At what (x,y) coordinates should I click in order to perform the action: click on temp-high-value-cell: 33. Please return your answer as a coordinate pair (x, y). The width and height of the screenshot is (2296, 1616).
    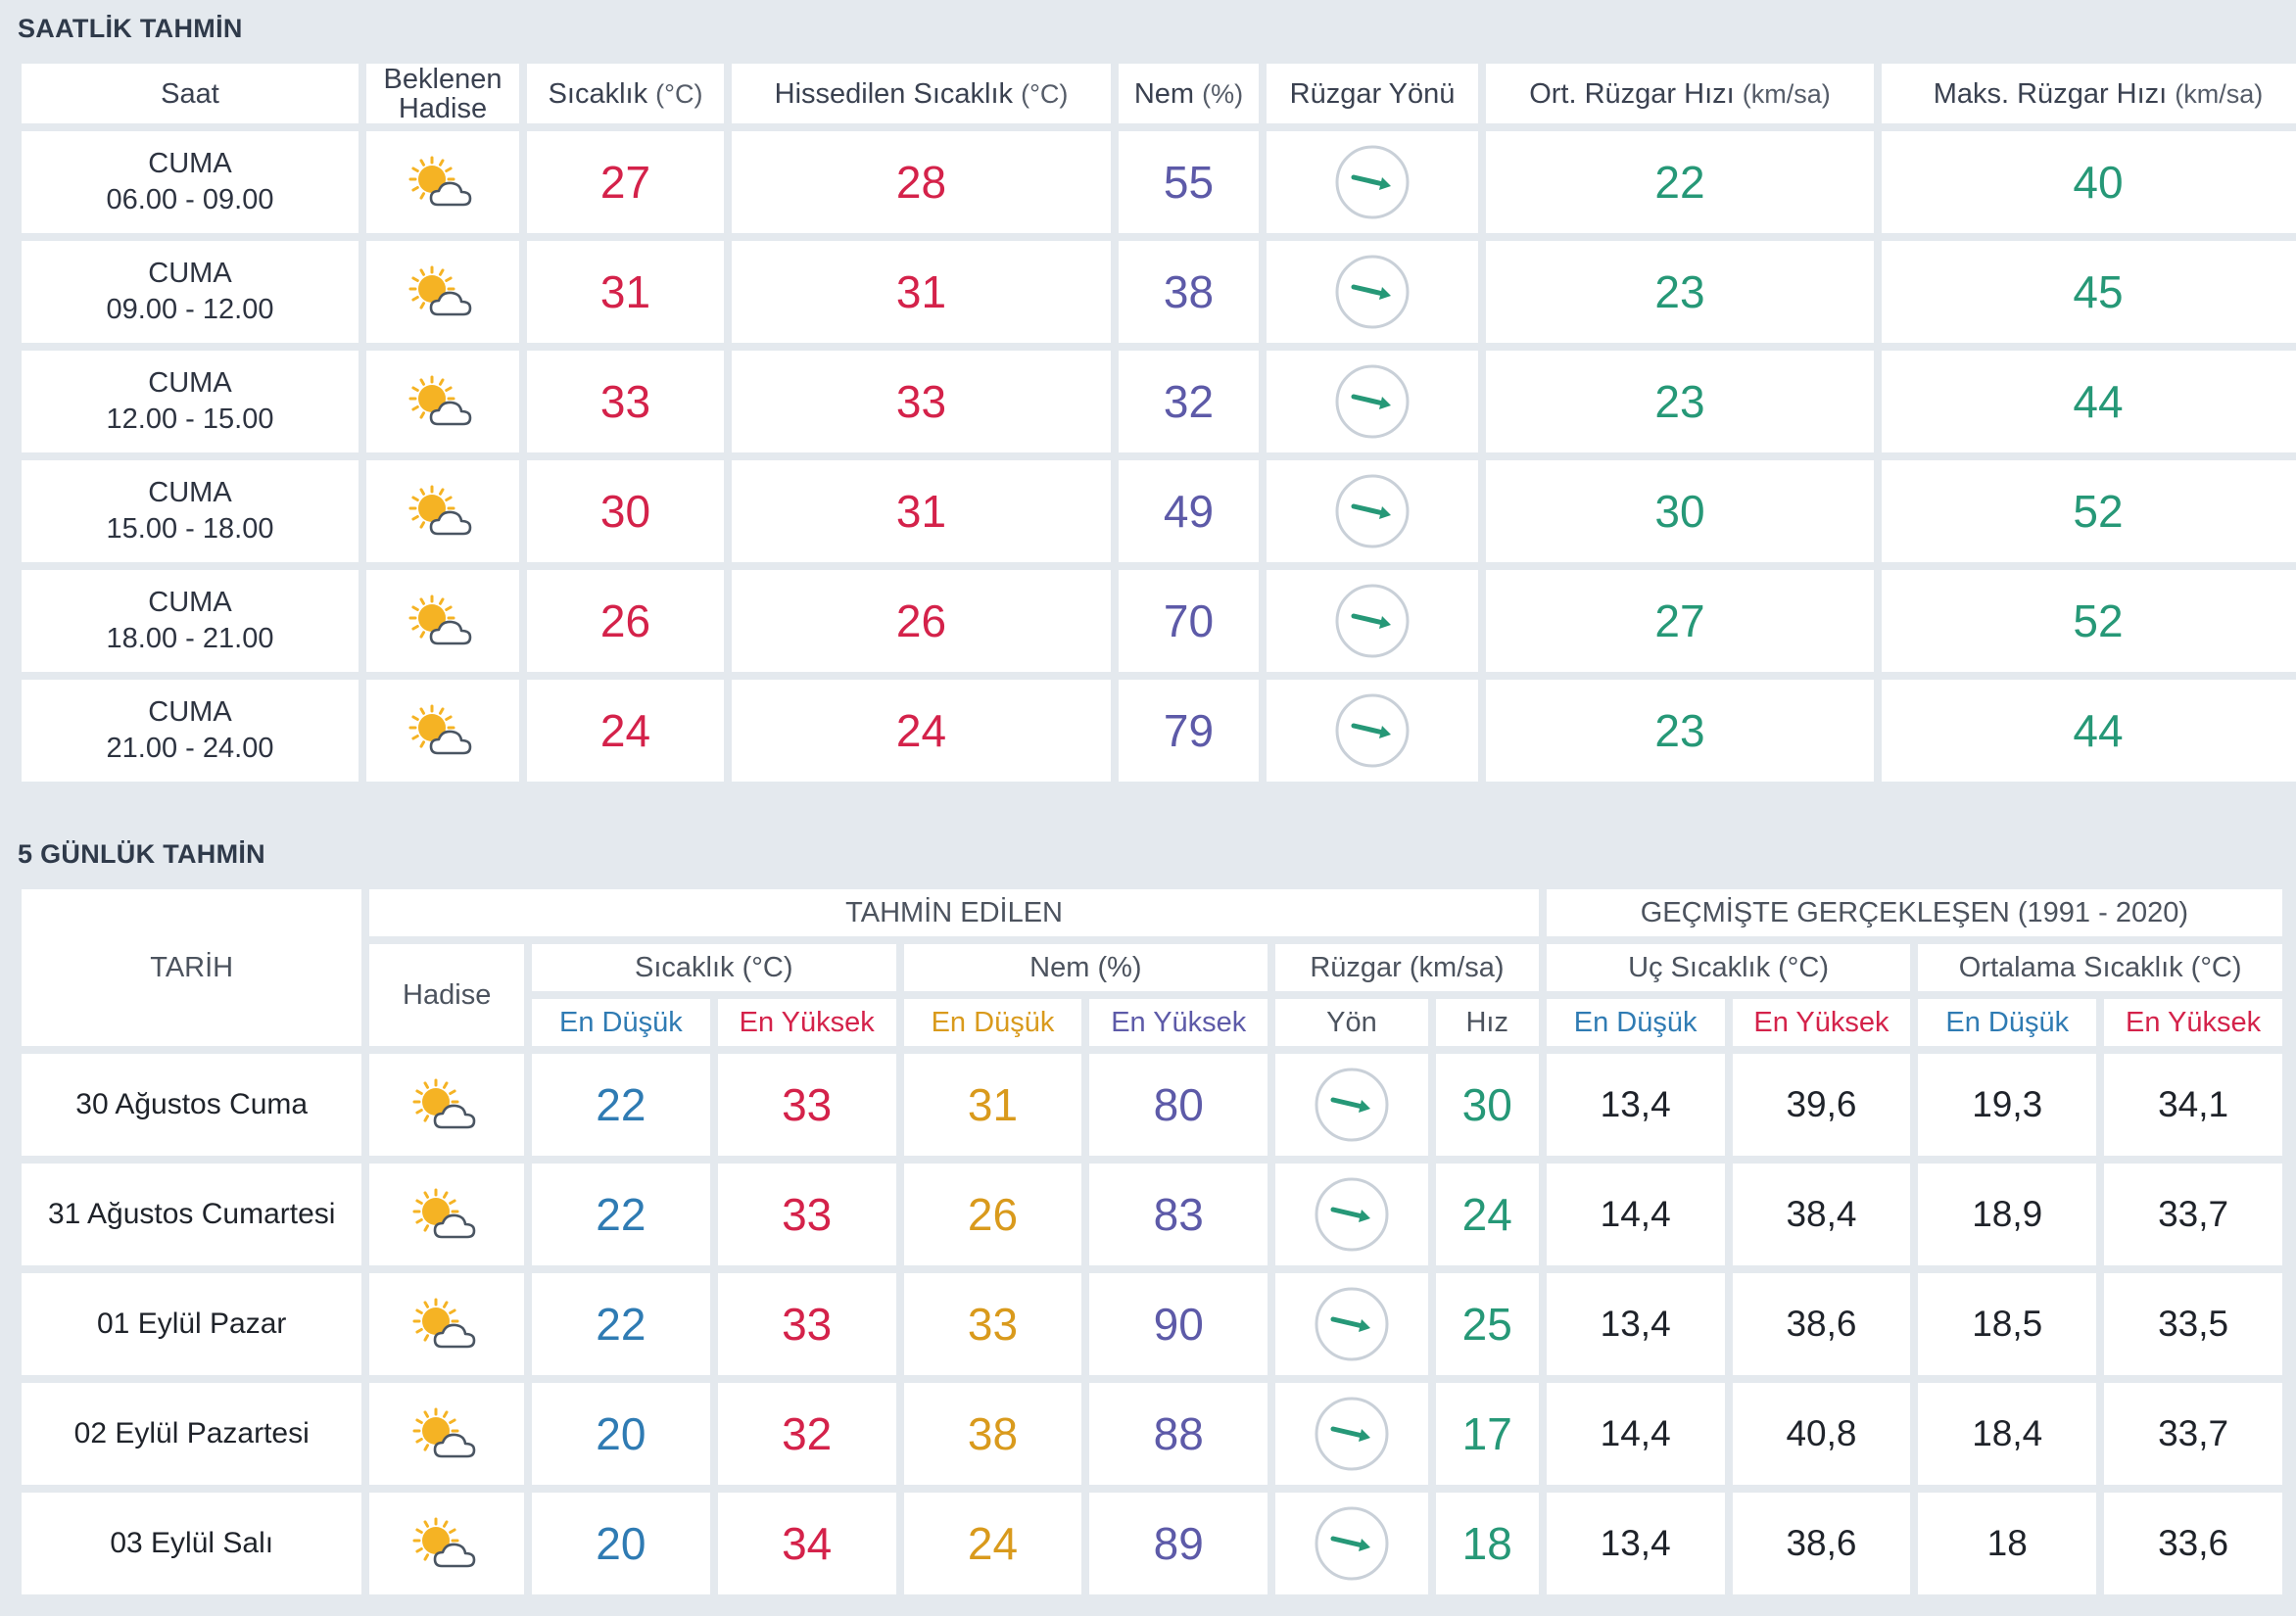
    Looking at the image, I should click on (807, 1214).